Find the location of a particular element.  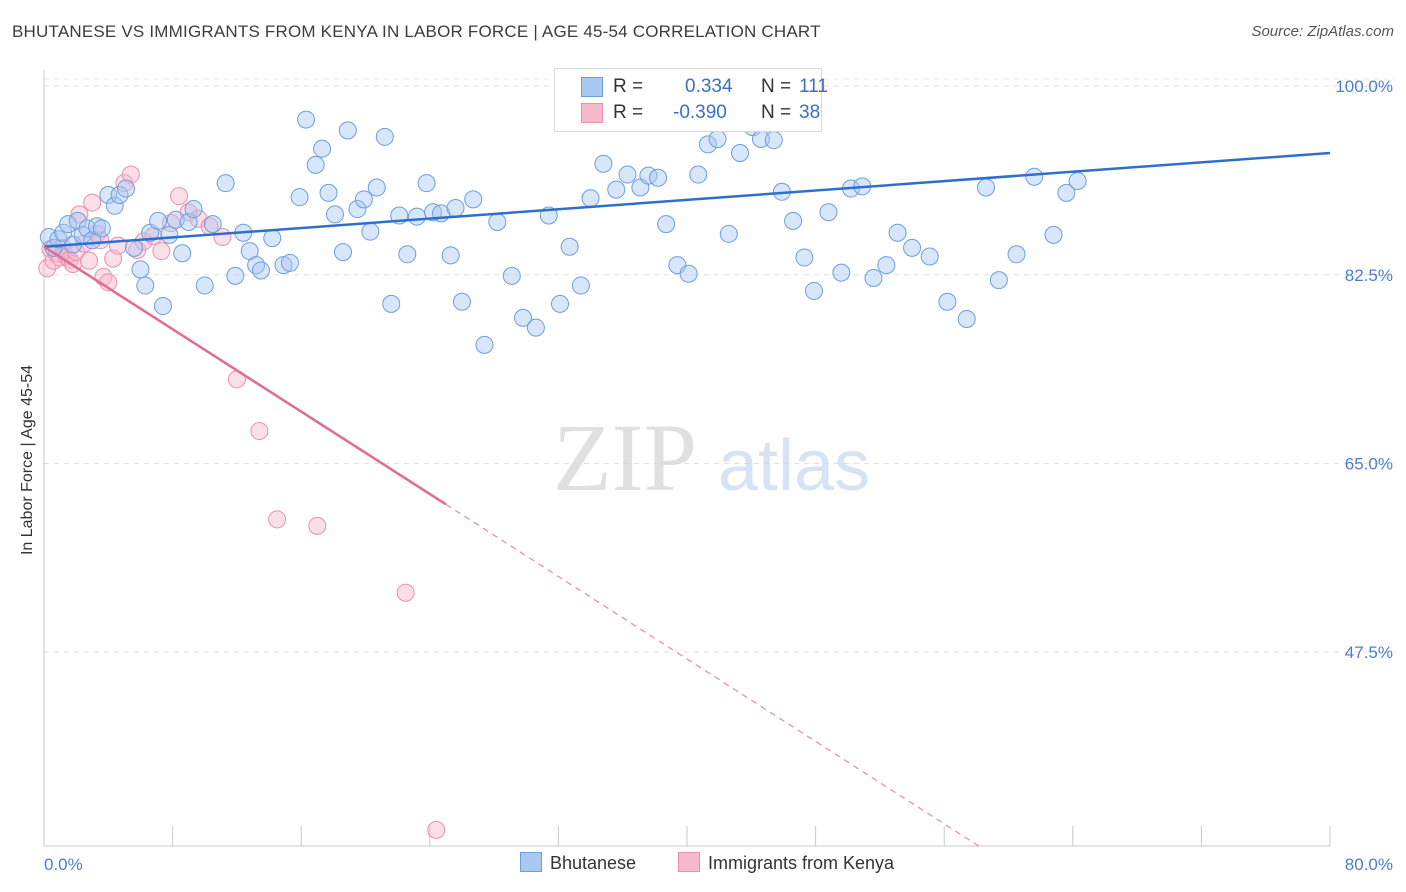

bottom-legend-bhutanese: Bhutanese is located at coordinates (578, 863).